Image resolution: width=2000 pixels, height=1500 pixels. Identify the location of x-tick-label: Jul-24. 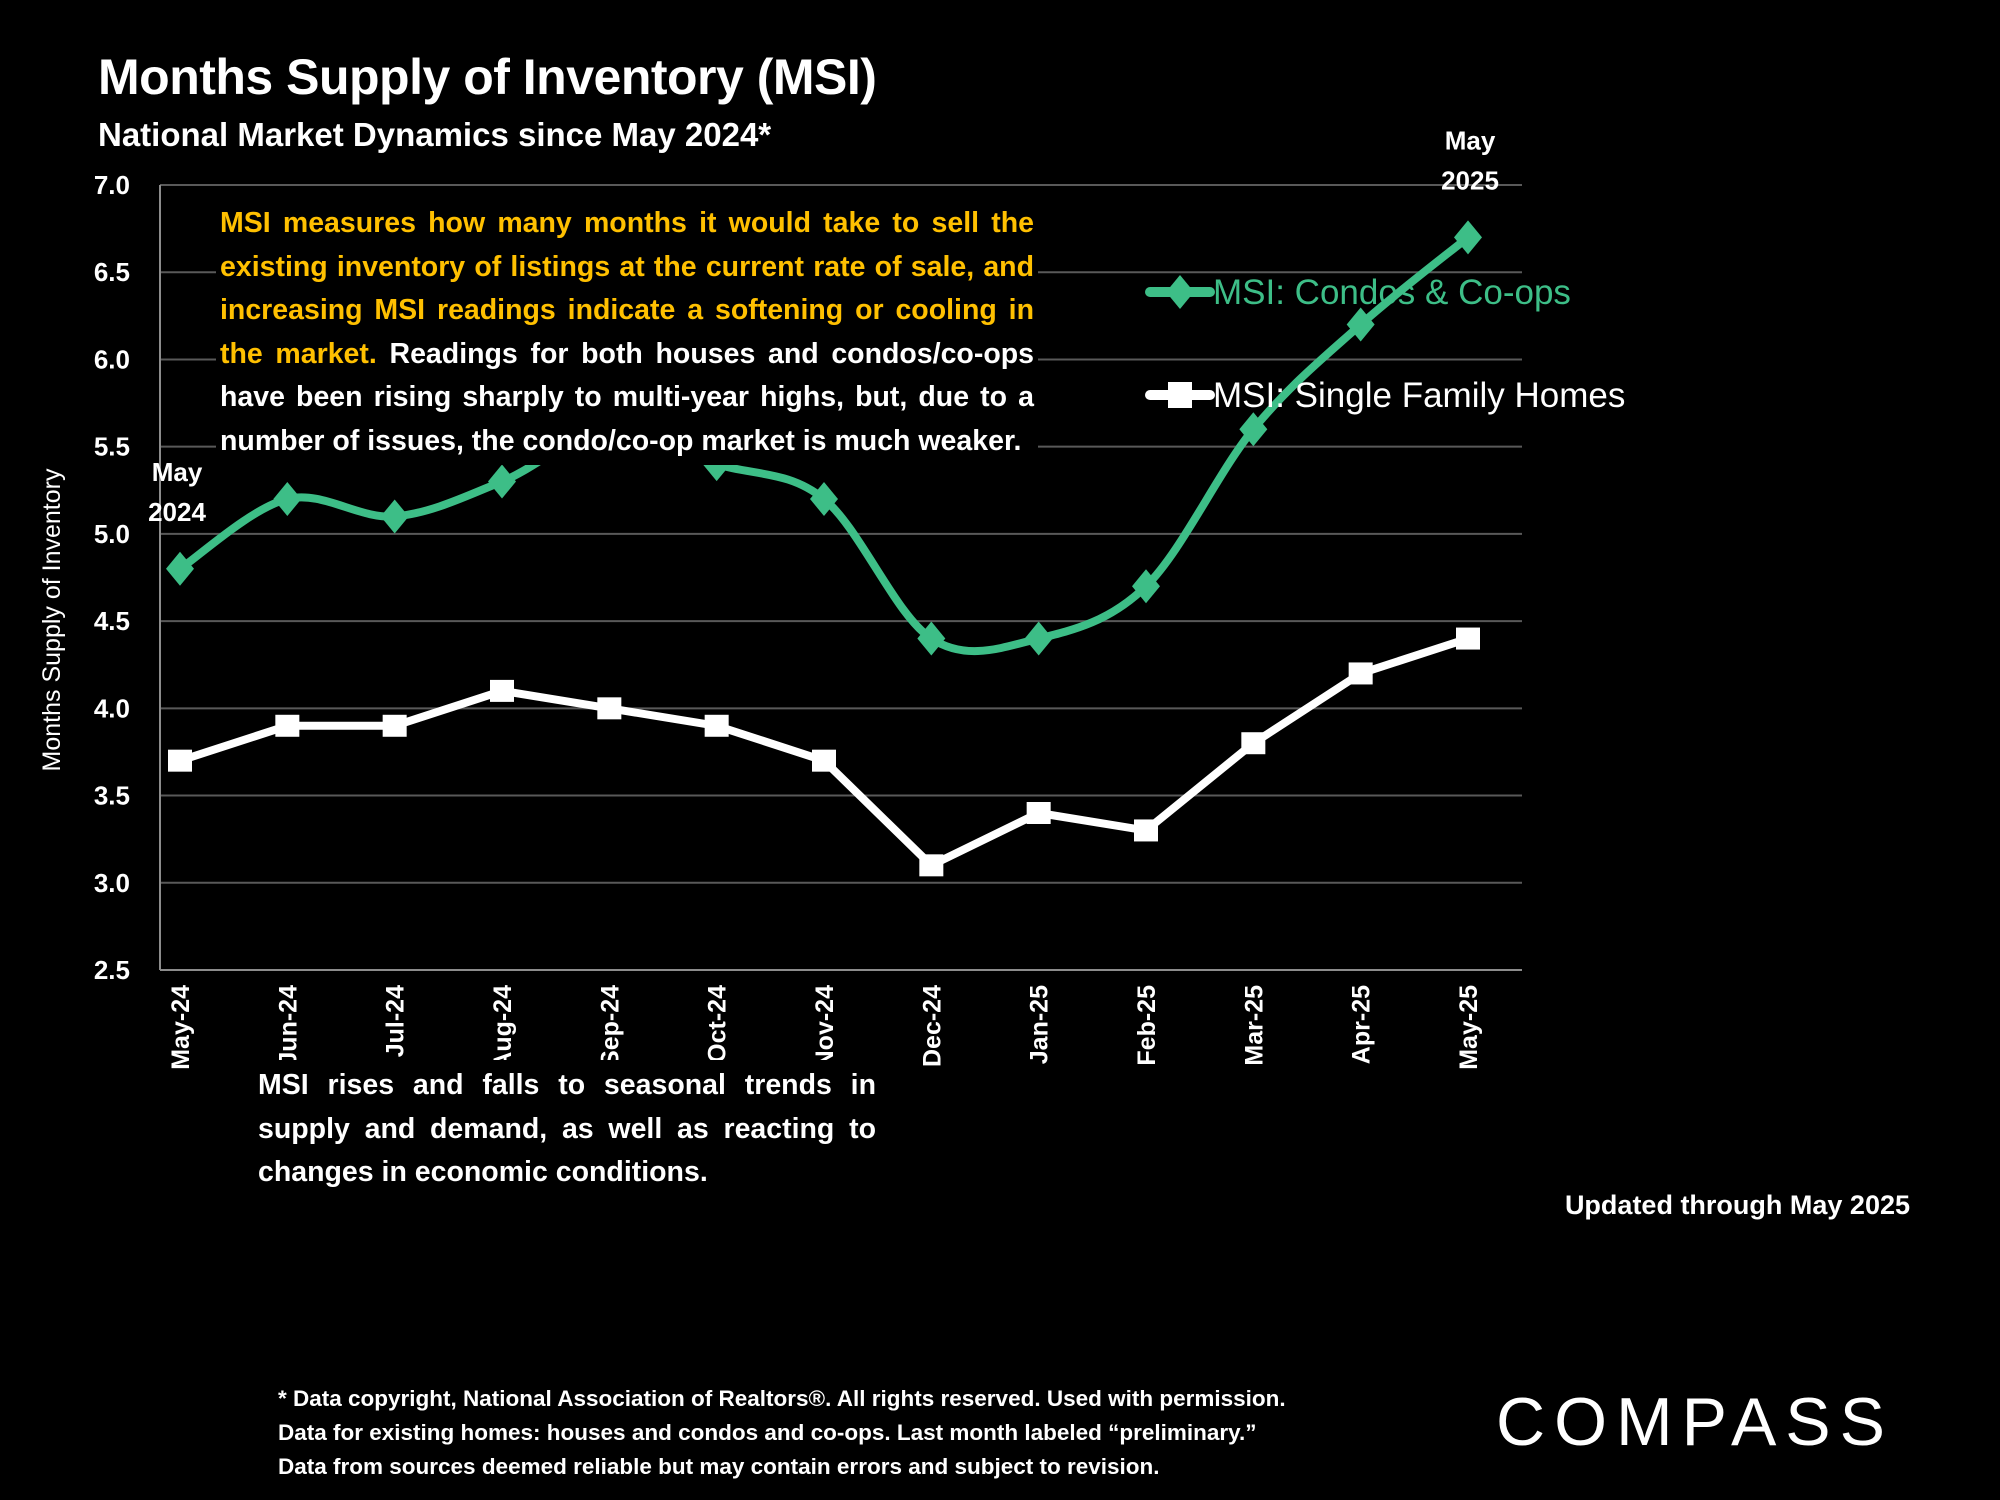
(396, 1021).